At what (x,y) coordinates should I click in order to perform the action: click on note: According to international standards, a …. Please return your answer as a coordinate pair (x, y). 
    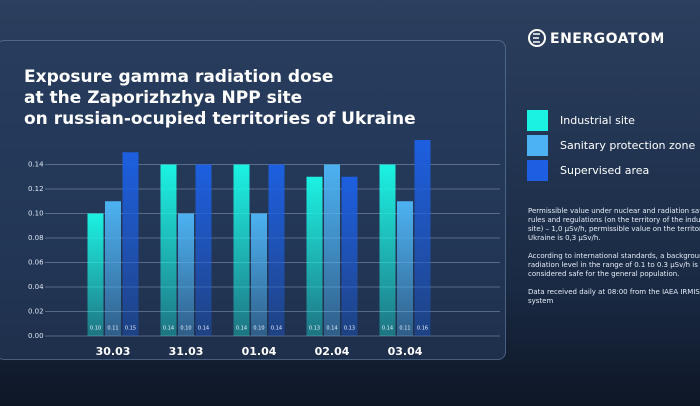
    Looking at the image, I should click on (614, 265).